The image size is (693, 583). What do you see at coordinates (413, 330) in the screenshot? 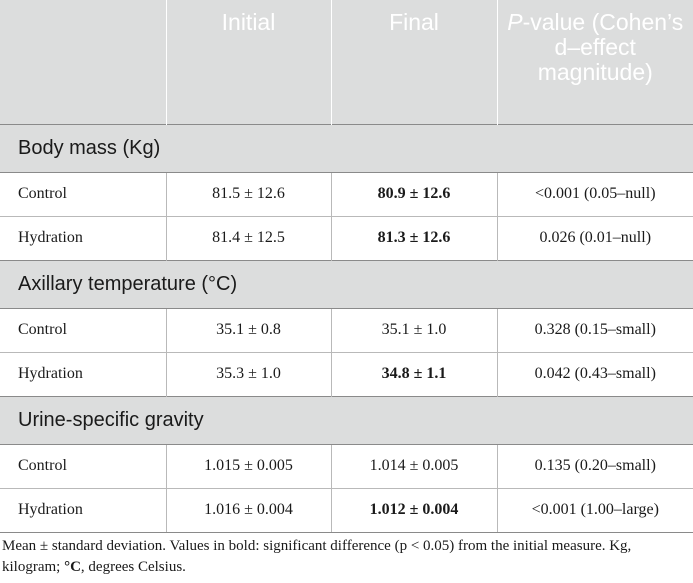
I see `final-cell: 35.1 ± 1.0` at bounding box center [413, 330].